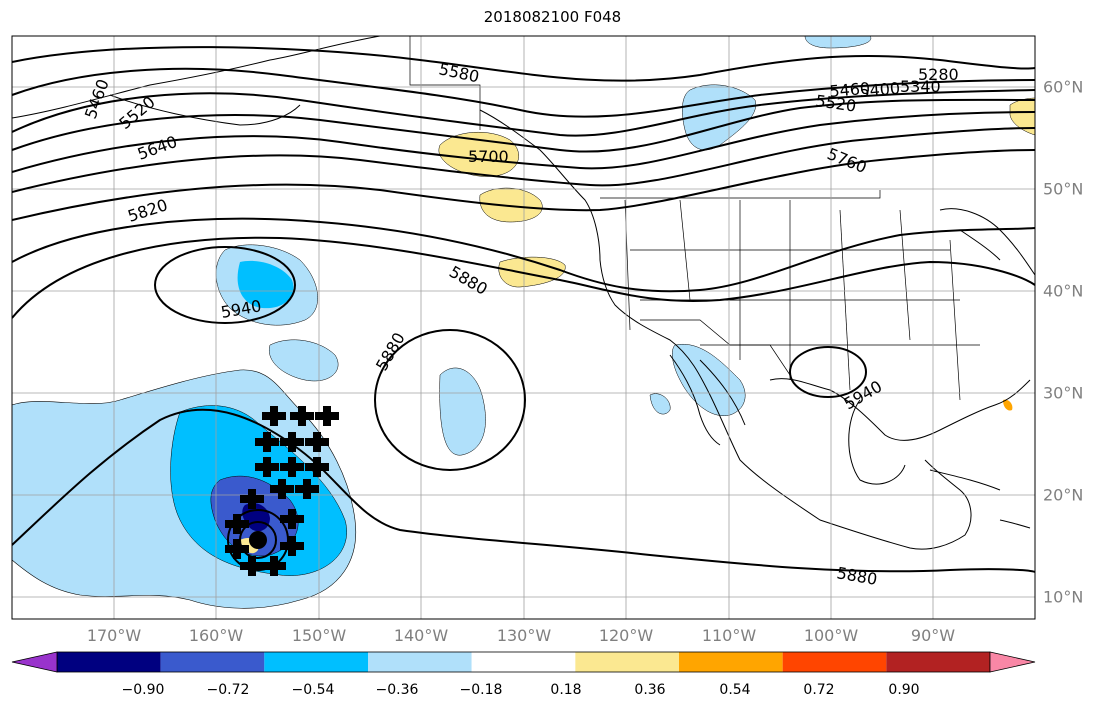 This screenshot has height=710, width=1105. What do you see at coordinates (1063, 597) in the screenshot?
I see `lat-label: 10°N` at bounding box center [1063, 597].